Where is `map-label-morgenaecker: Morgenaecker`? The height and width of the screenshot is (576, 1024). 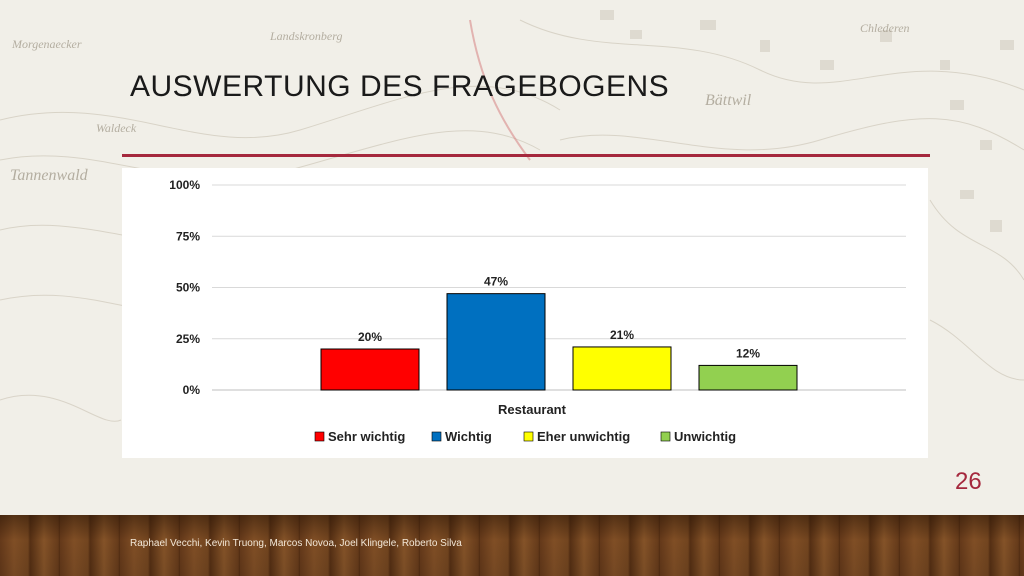 map-label-morgenaecker: Morgenaecker is located at coordinates (46, 44).